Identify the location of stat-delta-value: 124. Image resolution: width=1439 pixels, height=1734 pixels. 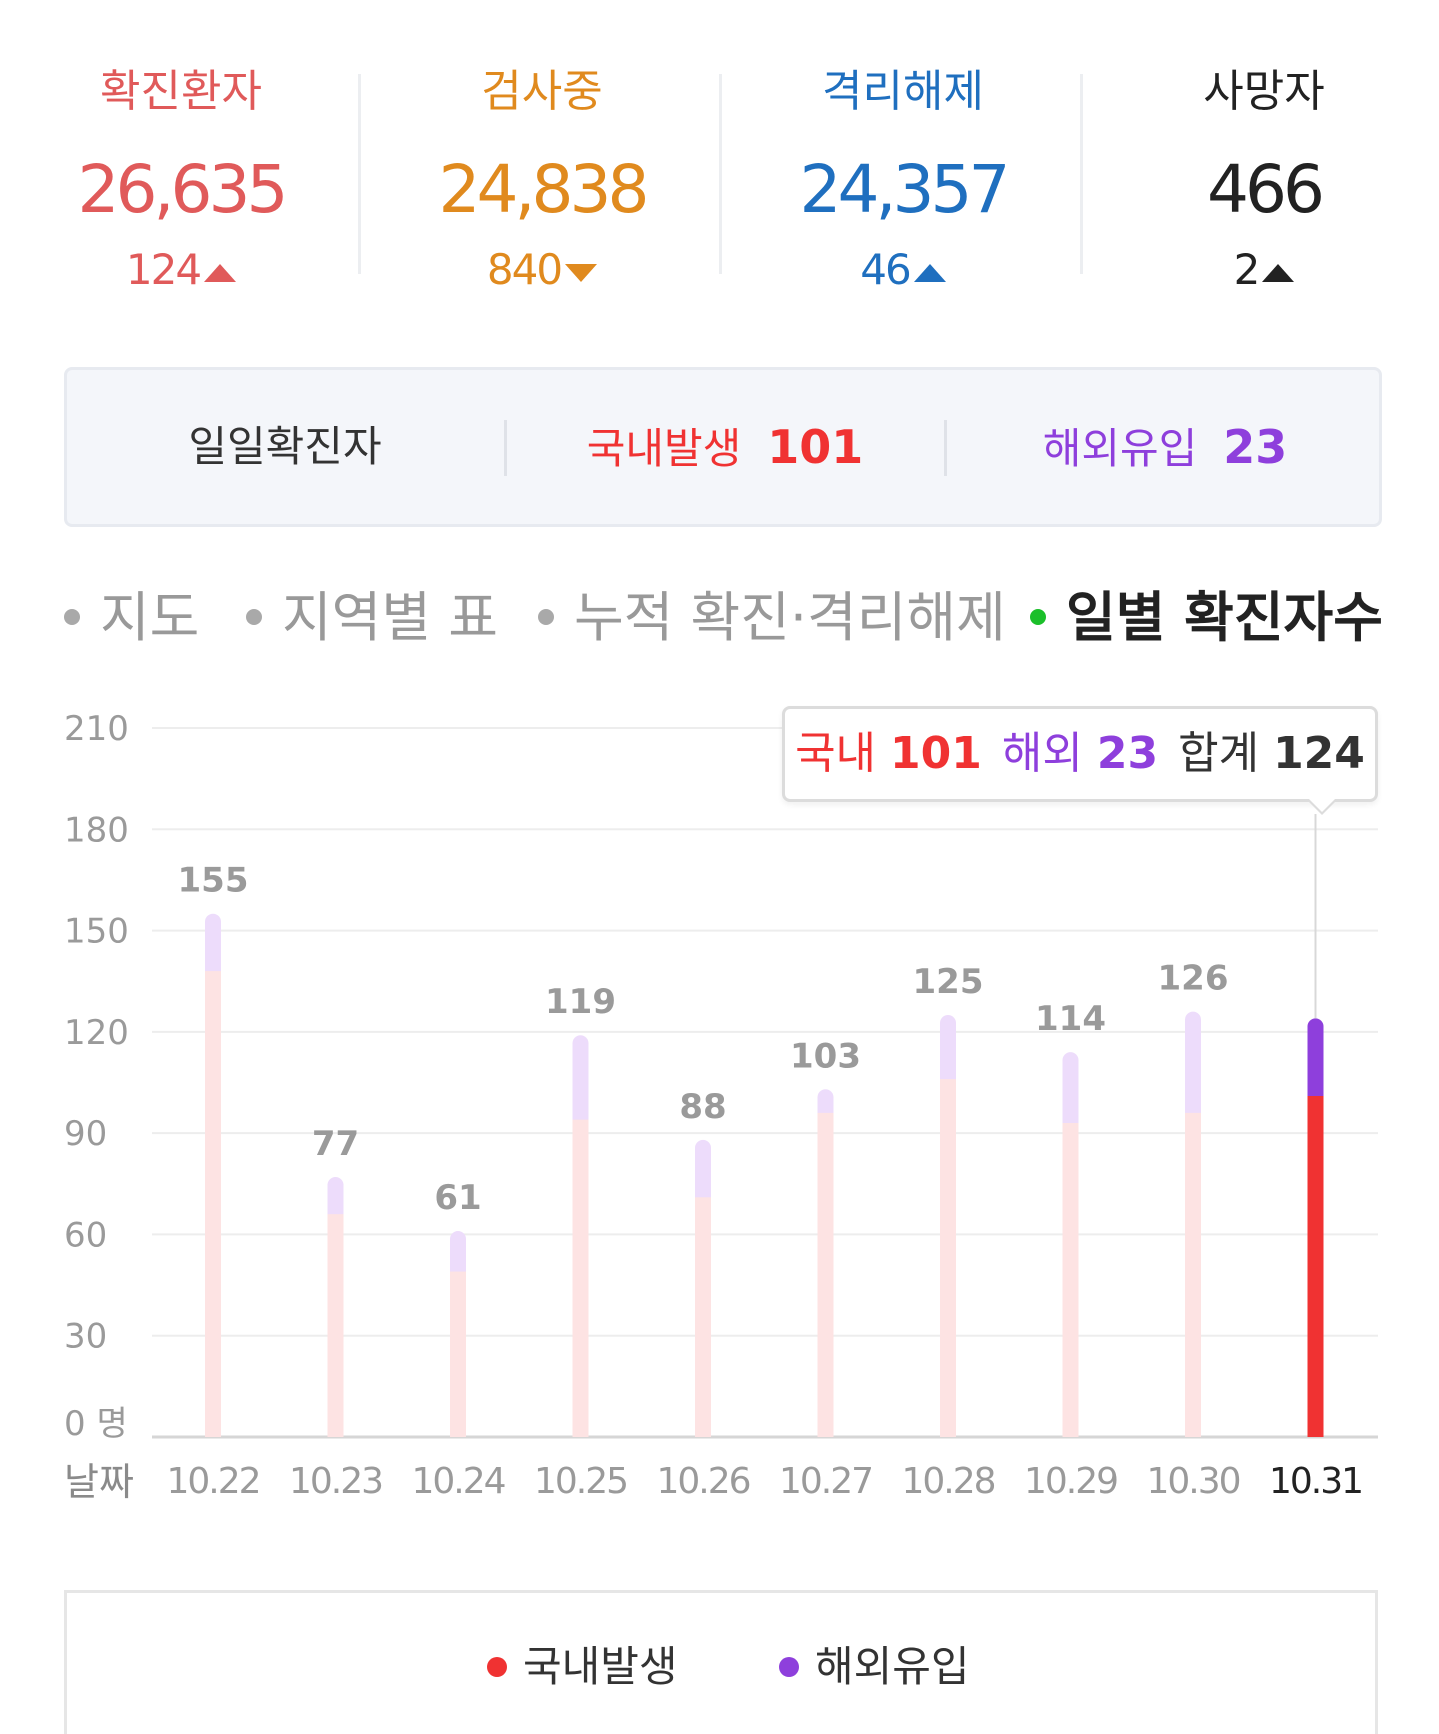
(163, 269).